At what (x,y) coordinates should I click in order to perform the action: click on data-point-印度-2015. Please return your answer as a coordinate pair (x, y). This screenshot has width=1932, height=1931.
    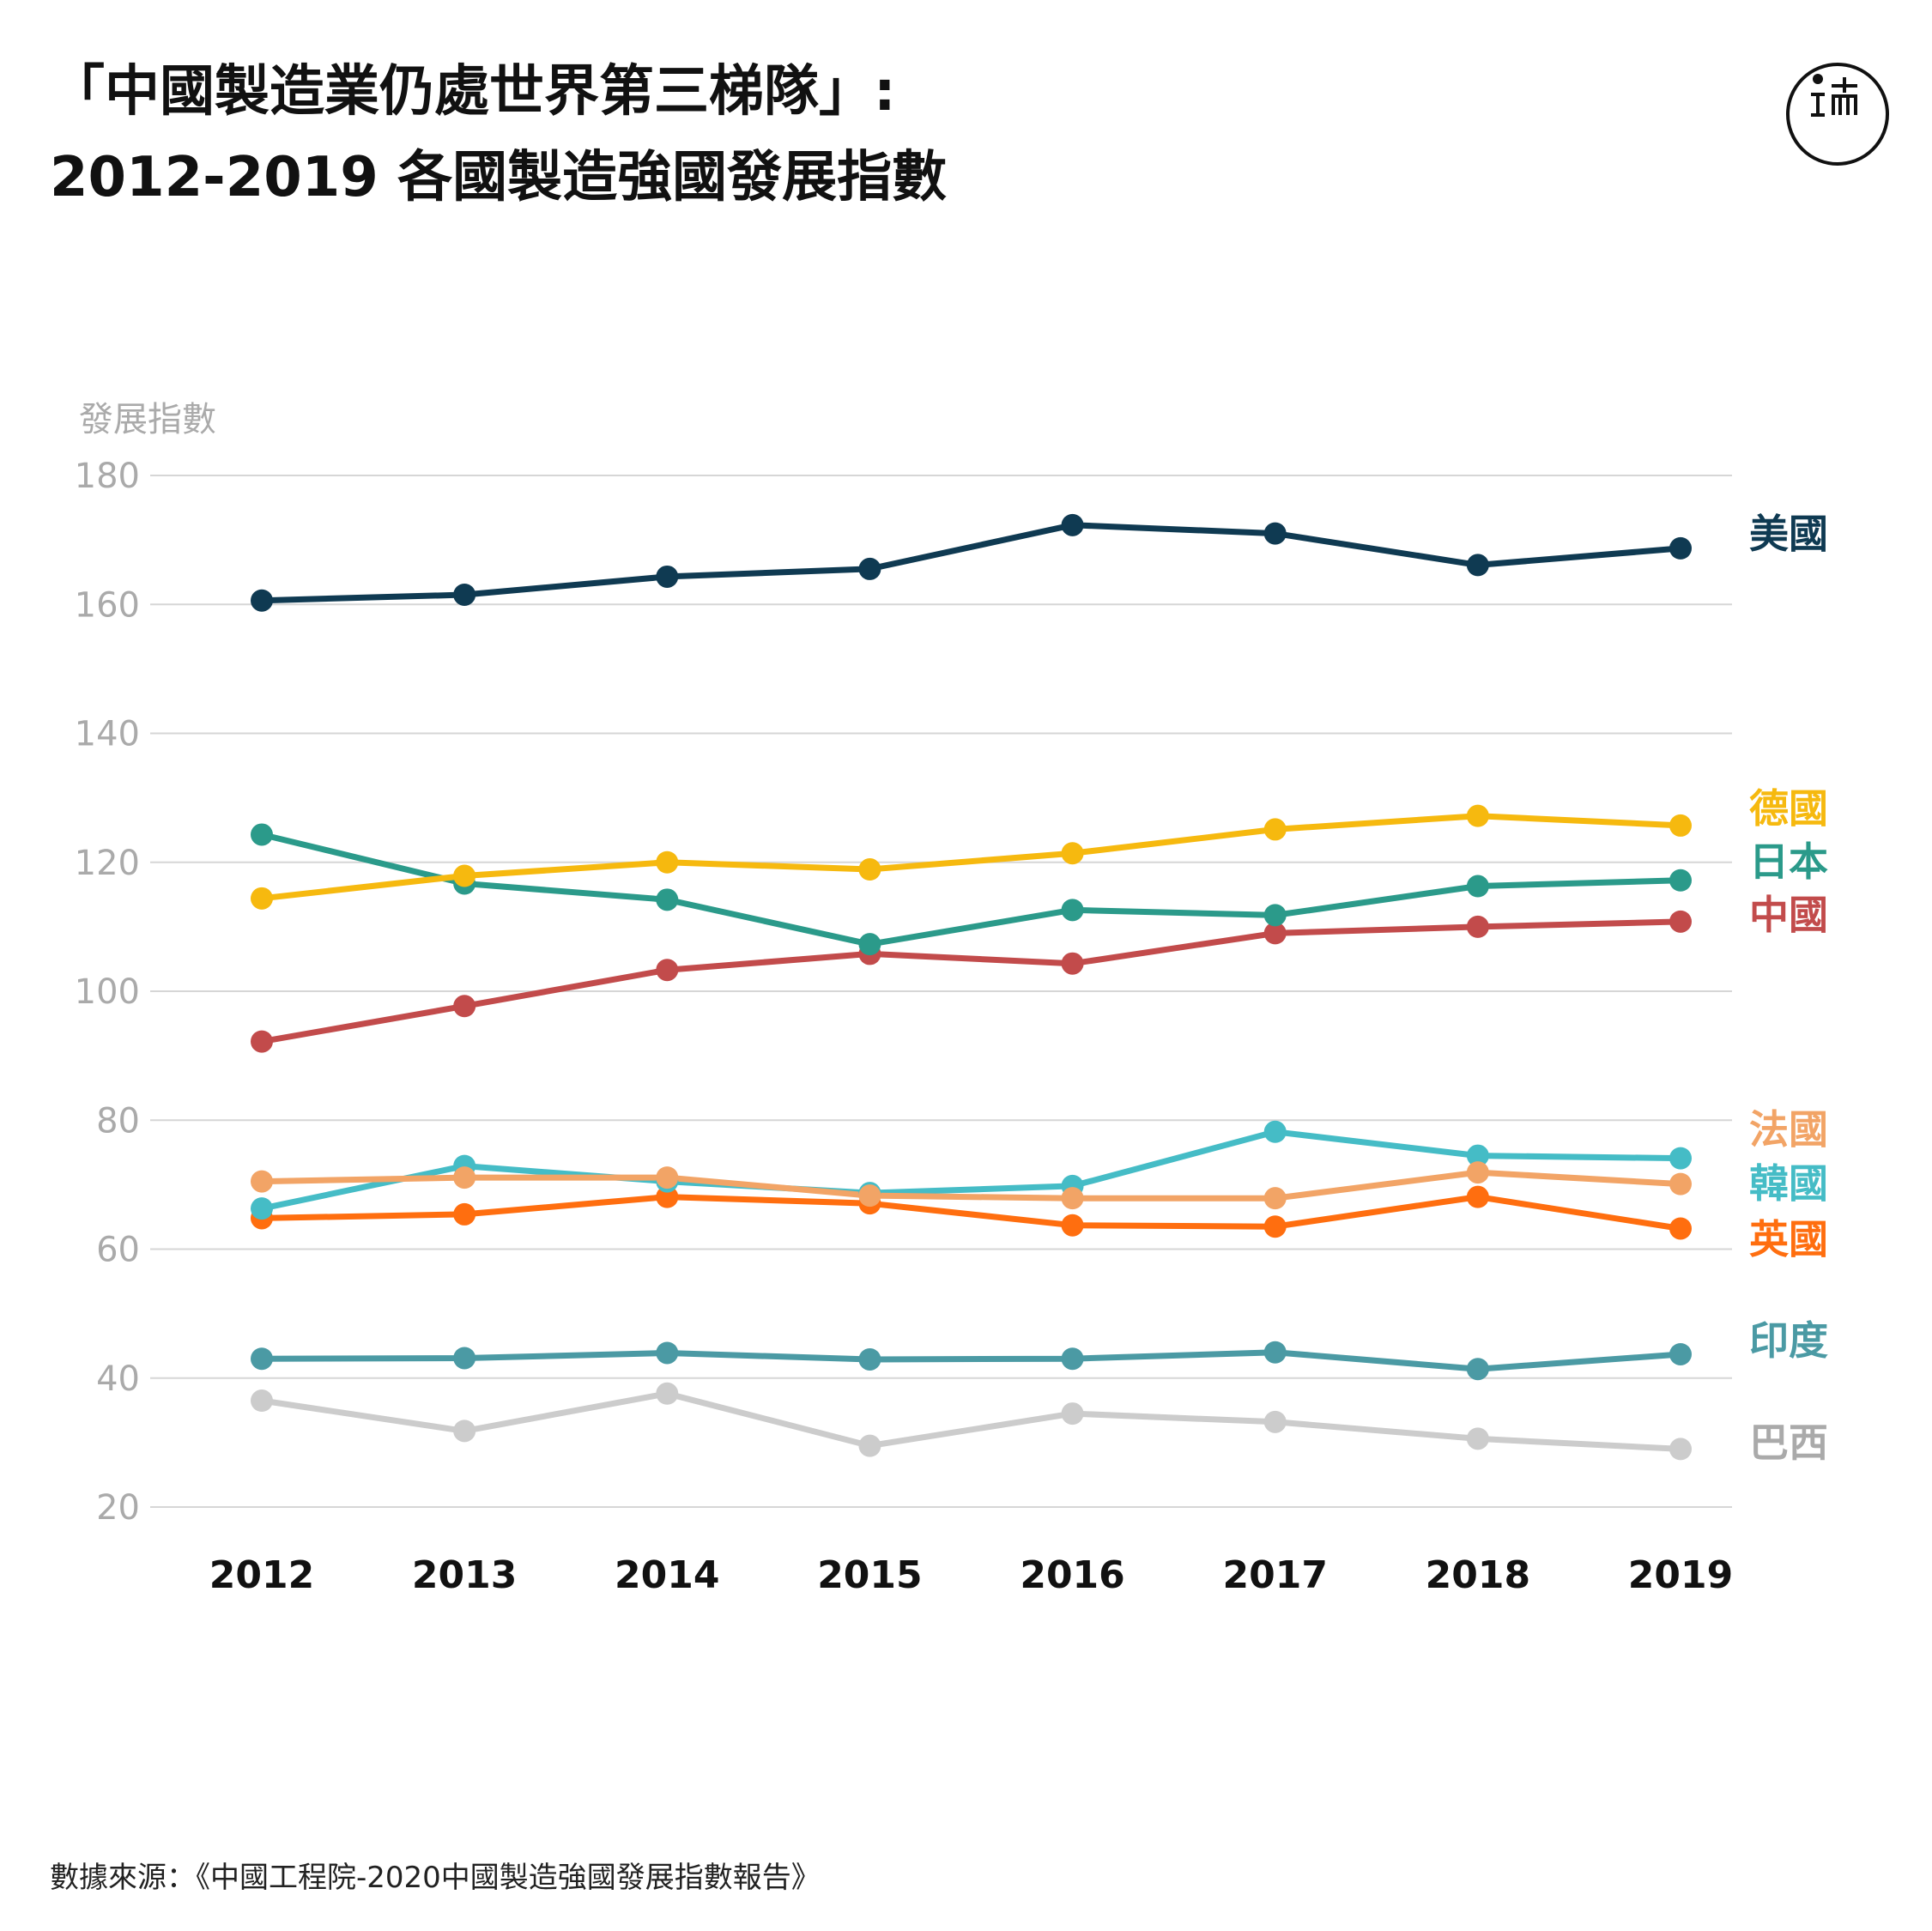
    Looking at the image, I should click on (870, 1359).